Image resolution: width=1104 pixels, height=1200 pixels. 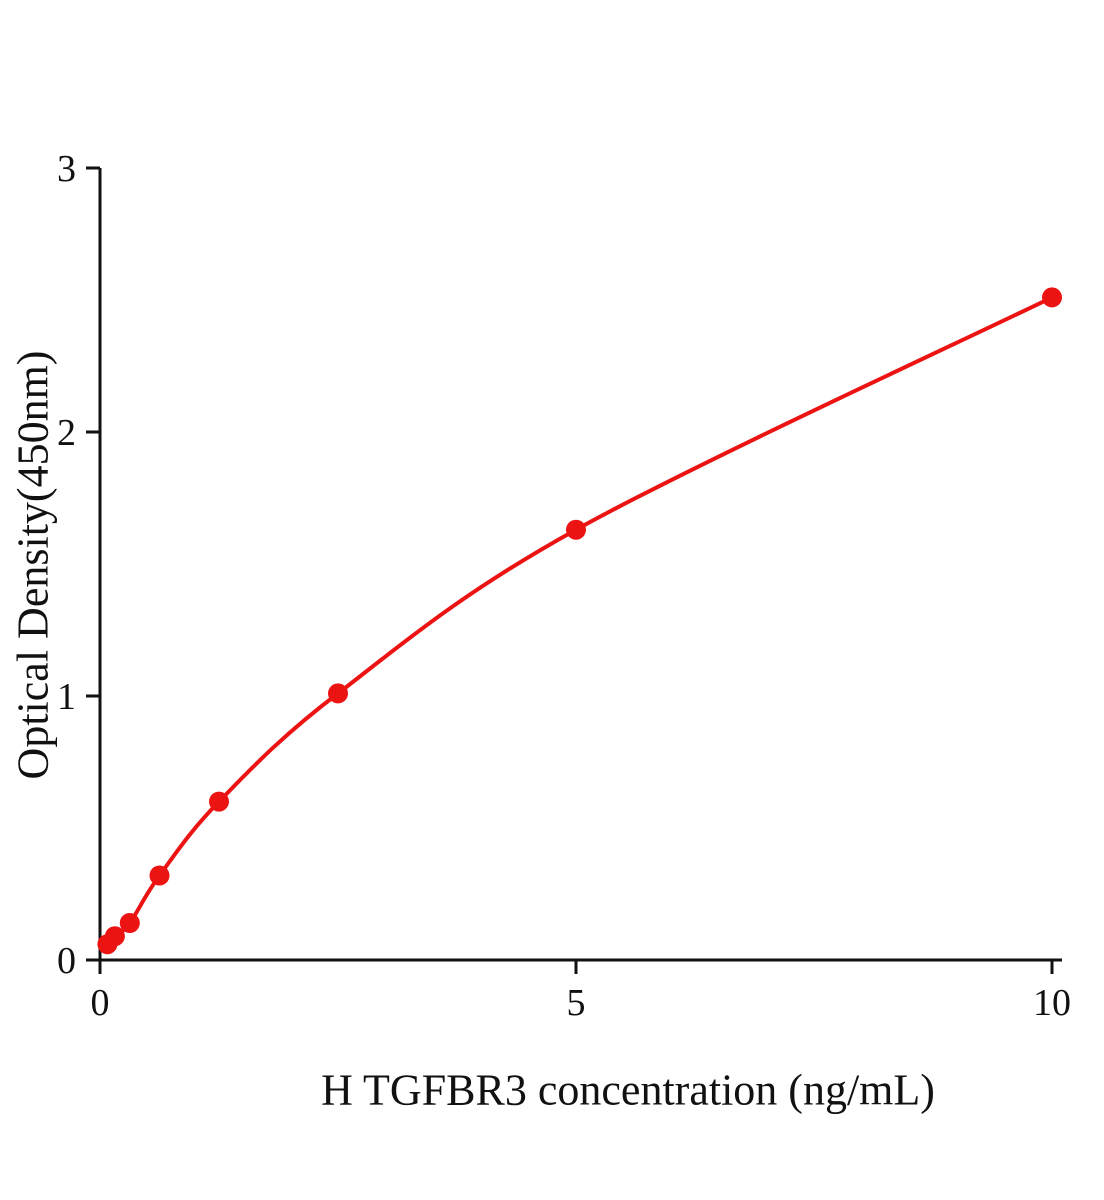 I want to click on y-tick-label: 2, so click(x=66, y=433).